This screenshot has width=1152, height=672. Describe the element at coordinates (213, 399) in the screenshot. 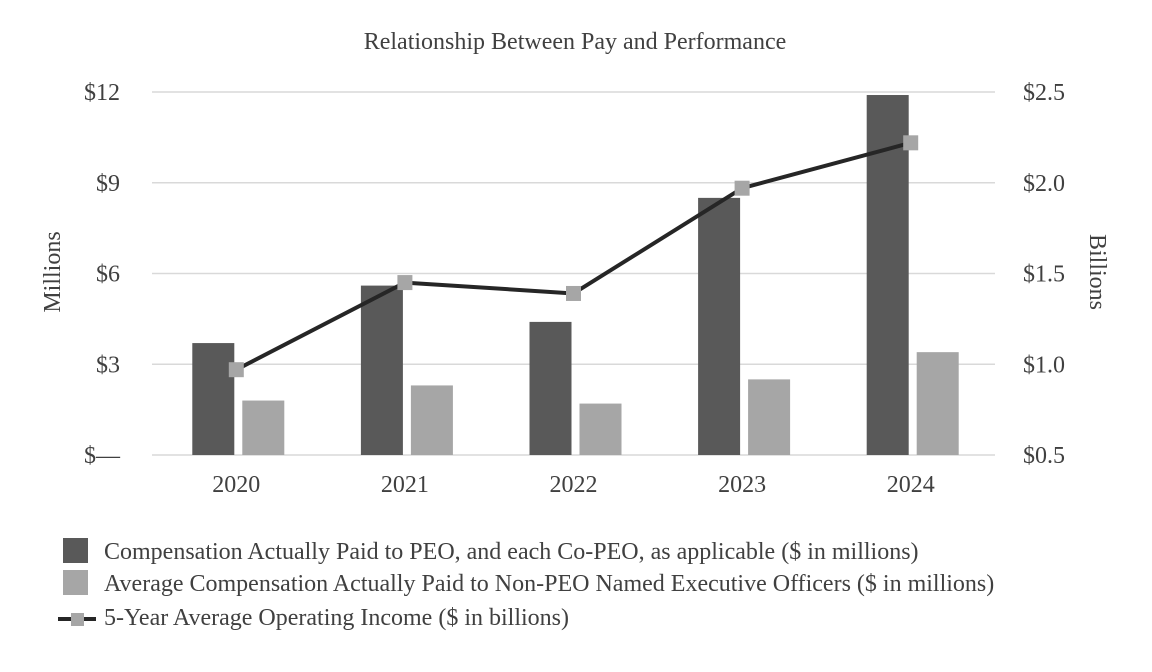

I see `bar-peo-2020` at that location.